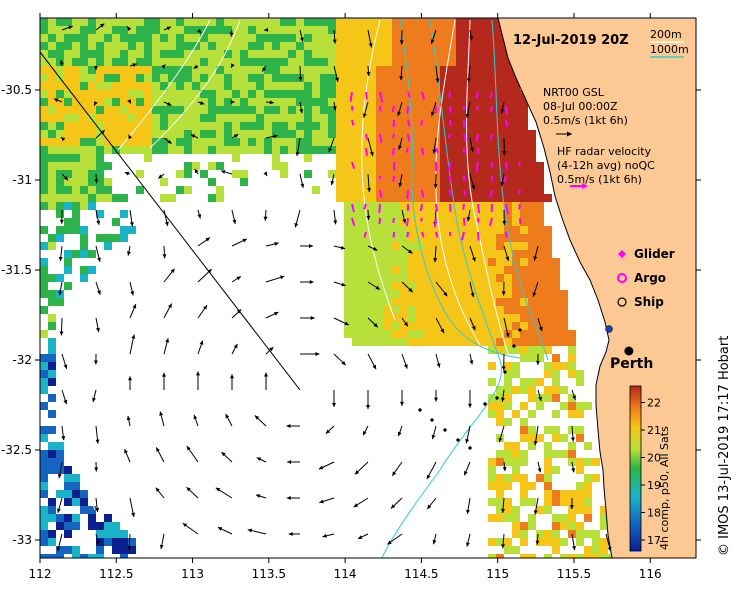 Image resolution: width=739 pixels, height=592 pixels. I want to click on colorbar-label: 4h comp, p50, All Sats, so click(664, 488).